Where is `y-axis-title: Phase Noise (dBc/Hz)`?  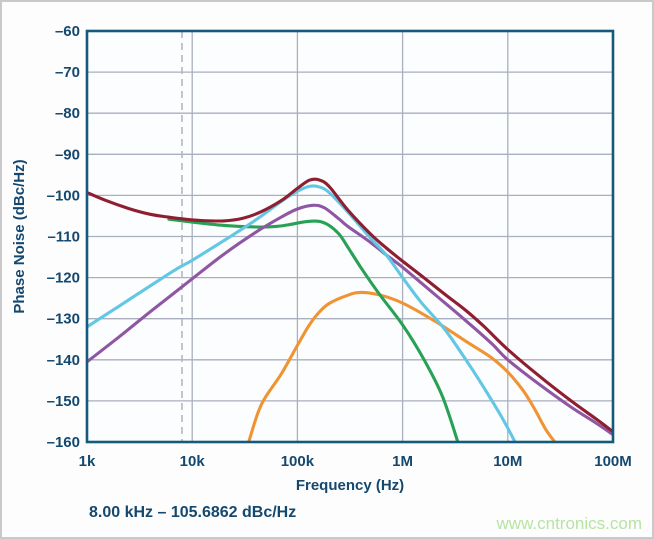
y-axis-title: Phase Noise (dBc/Hz) is located at coordinates (19, 236).